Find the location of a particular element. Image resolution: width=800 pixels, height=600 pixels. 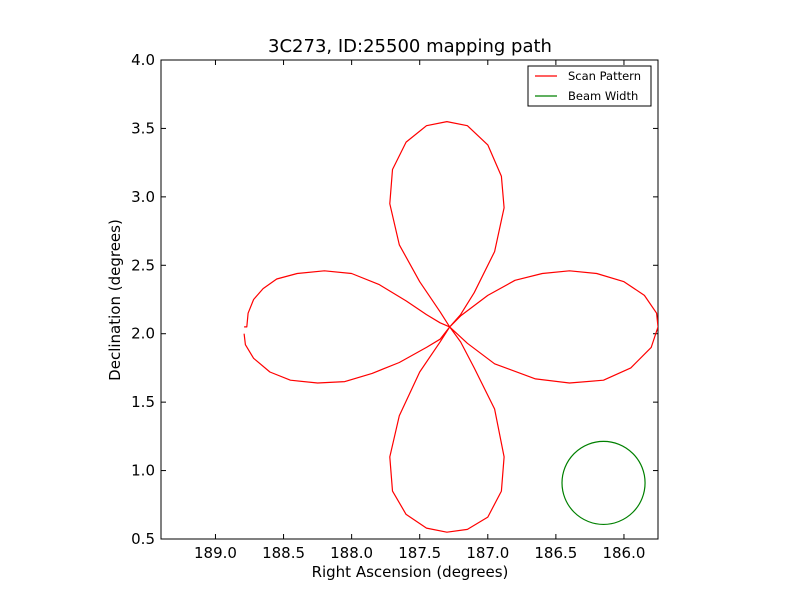

y-axis-label: Declination (degrees) is located at coordinates (115, 300).